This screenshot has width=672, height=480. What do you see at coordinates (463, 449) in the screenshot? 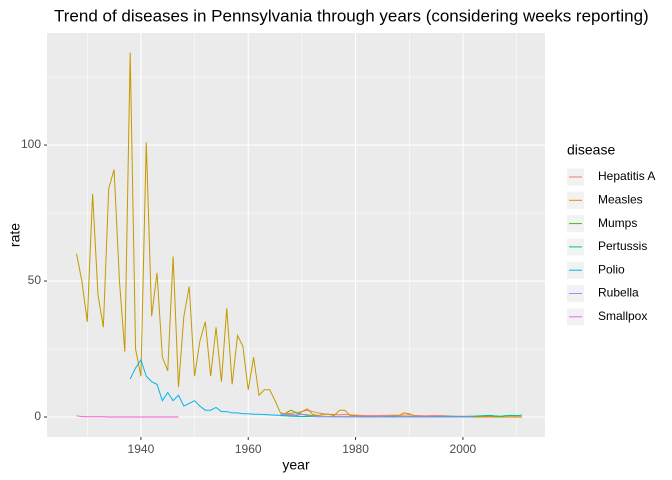
I see `x-tick-label: 2000` at bounding box center [463, 449].